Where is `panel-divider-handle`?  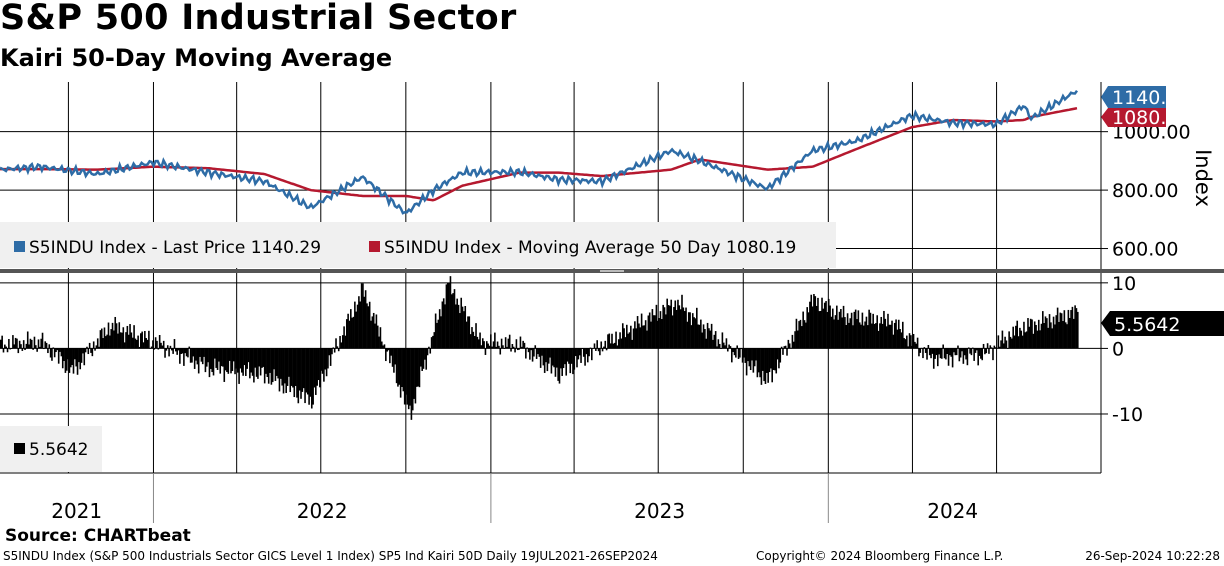 panel-divider-handle is located at coordinates (612, 271).